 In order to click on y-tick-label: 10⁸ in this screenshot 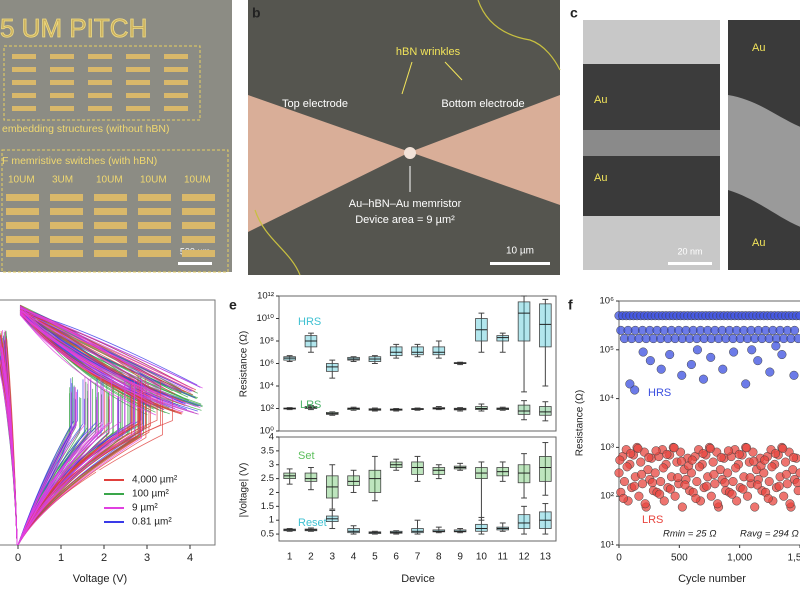, I will do `click(266, 341)`.